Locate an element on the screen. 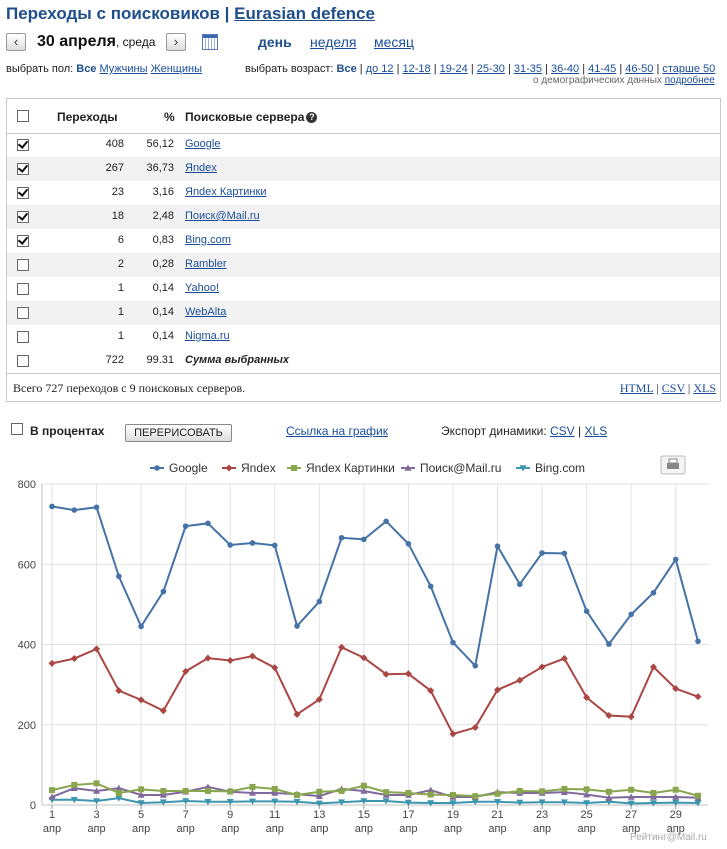  row-server-link: Яndex is located at coordinates (201, 168).